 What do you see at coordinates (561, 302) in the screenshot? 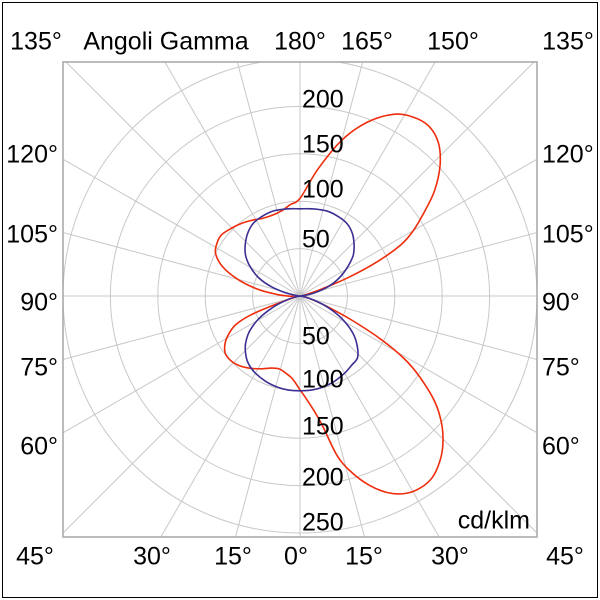
I see `angle-label-right: 90°` at bounding box center [561, 302].